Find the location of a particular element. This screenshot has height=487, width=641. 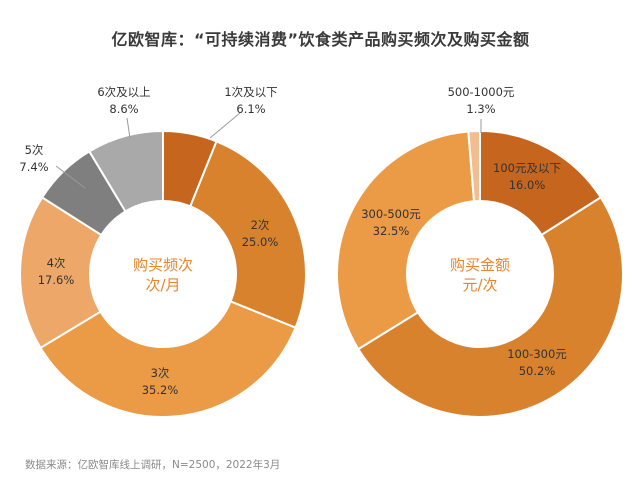

donut-1-slice-3-label: 3次 is located at coordinates (160, 373).